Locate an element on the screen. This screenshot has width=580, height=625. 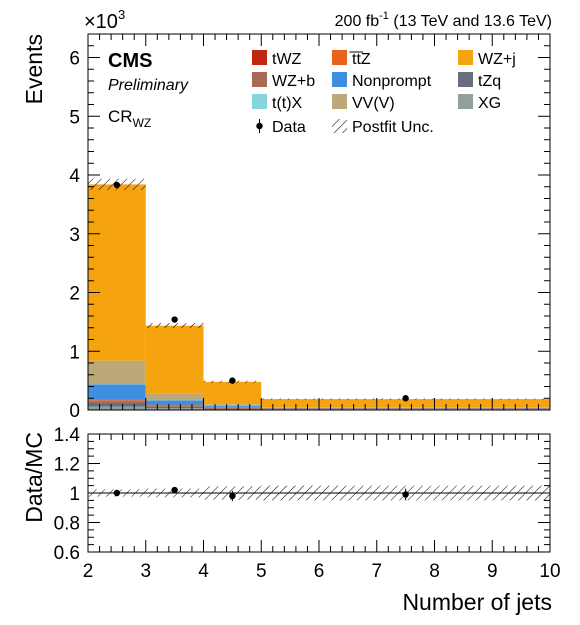
y-tick-label: 6 is located at coordinates (74, 59).